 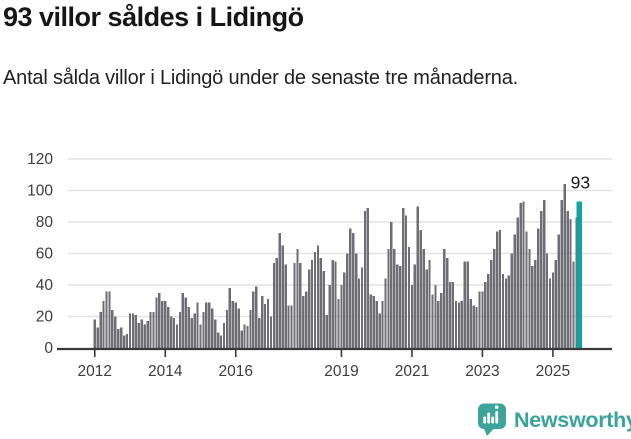 What do you see at coordinates (482, 371) in the screenshot?
I see `x-axis-label: 2023` at bounding box center [482, 371].